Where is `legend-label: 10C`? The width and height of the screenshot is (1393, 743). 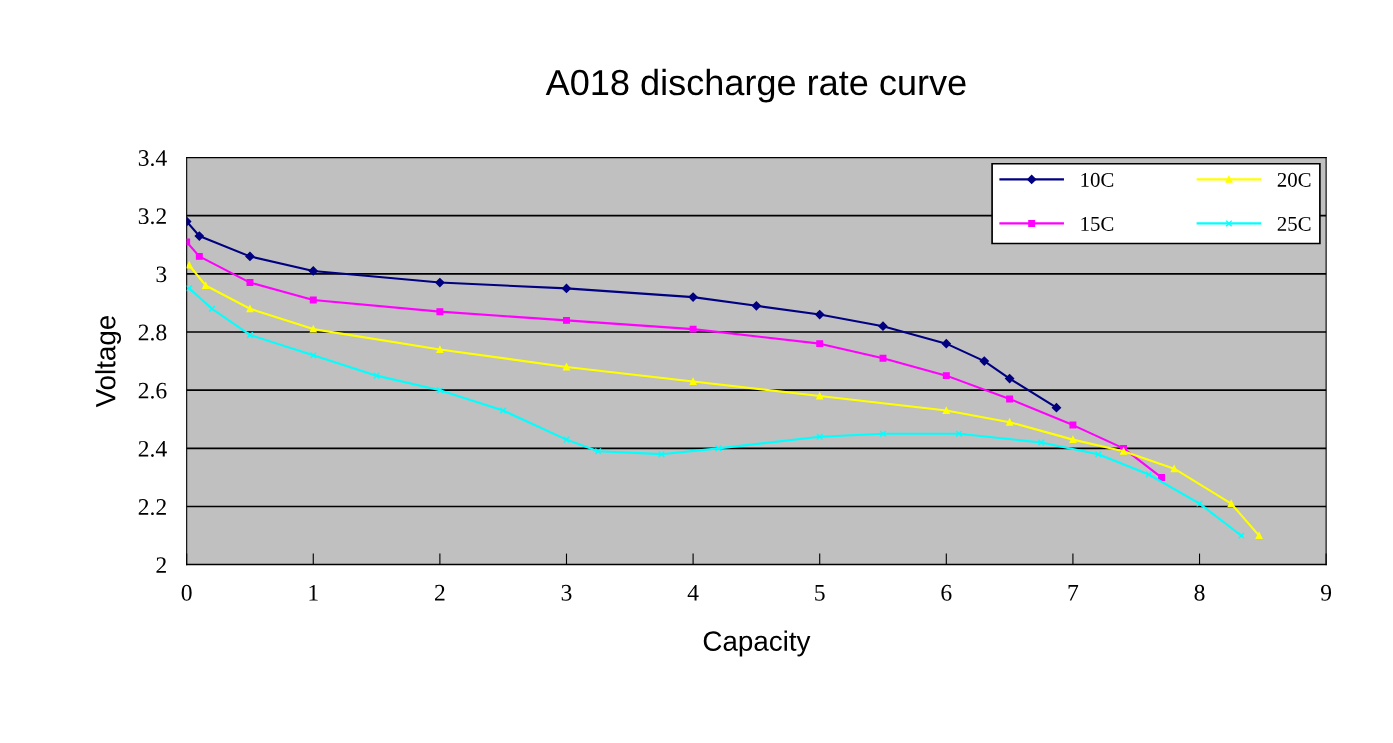
legend-label: 10C is located at coordinates (1097, 179).